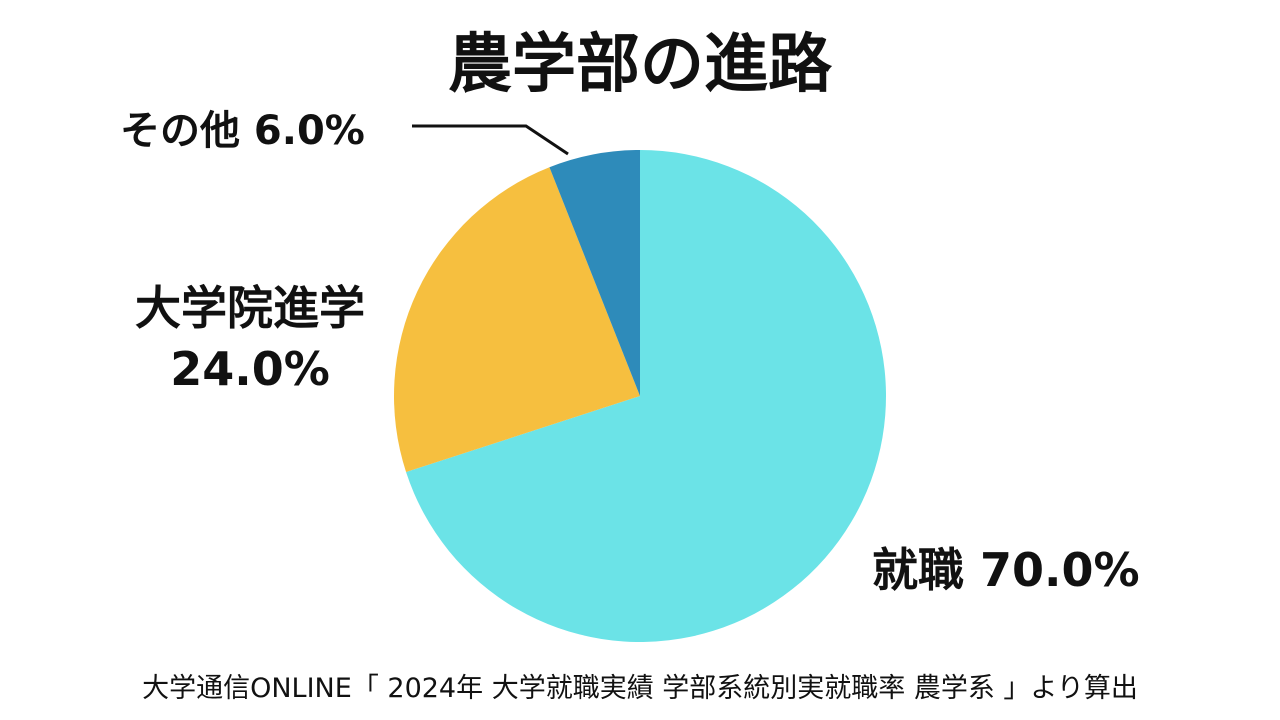  What do you see at coordinates (250, 308) in the screenshot?
I see `data-label-grad-school-name: 大学院進学` at bounding box center [250, 308].